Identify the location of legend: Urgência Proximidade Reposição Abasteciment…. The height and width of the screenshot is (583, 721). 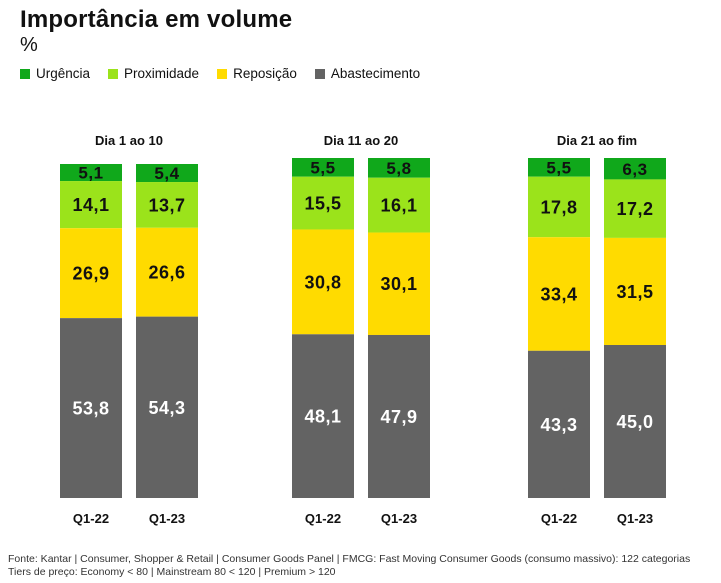
(220, 73).